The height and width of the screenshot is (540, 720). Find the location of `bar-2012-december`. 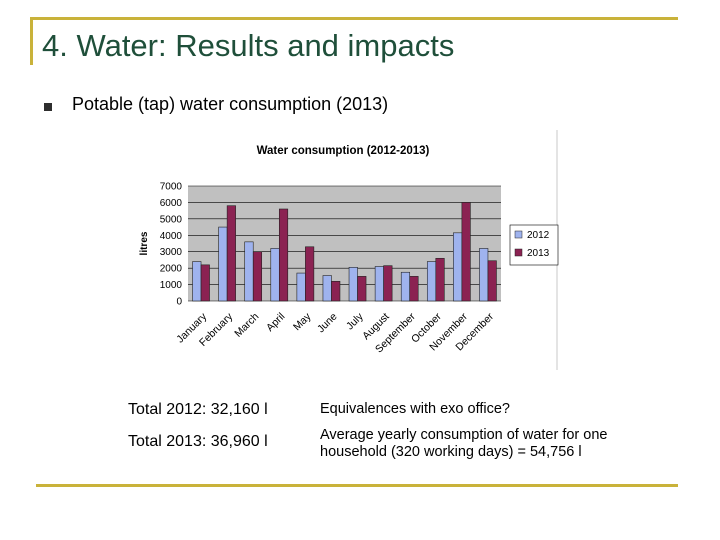

bar-2012-december is located at coordinates (484, 275).